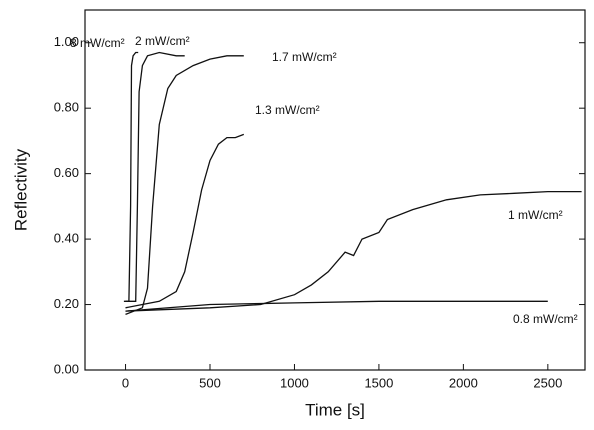 Image resolution: width=594 pixels, height=430 pixels. I want to click on x-tick-label: 2500, so click(547, 382).